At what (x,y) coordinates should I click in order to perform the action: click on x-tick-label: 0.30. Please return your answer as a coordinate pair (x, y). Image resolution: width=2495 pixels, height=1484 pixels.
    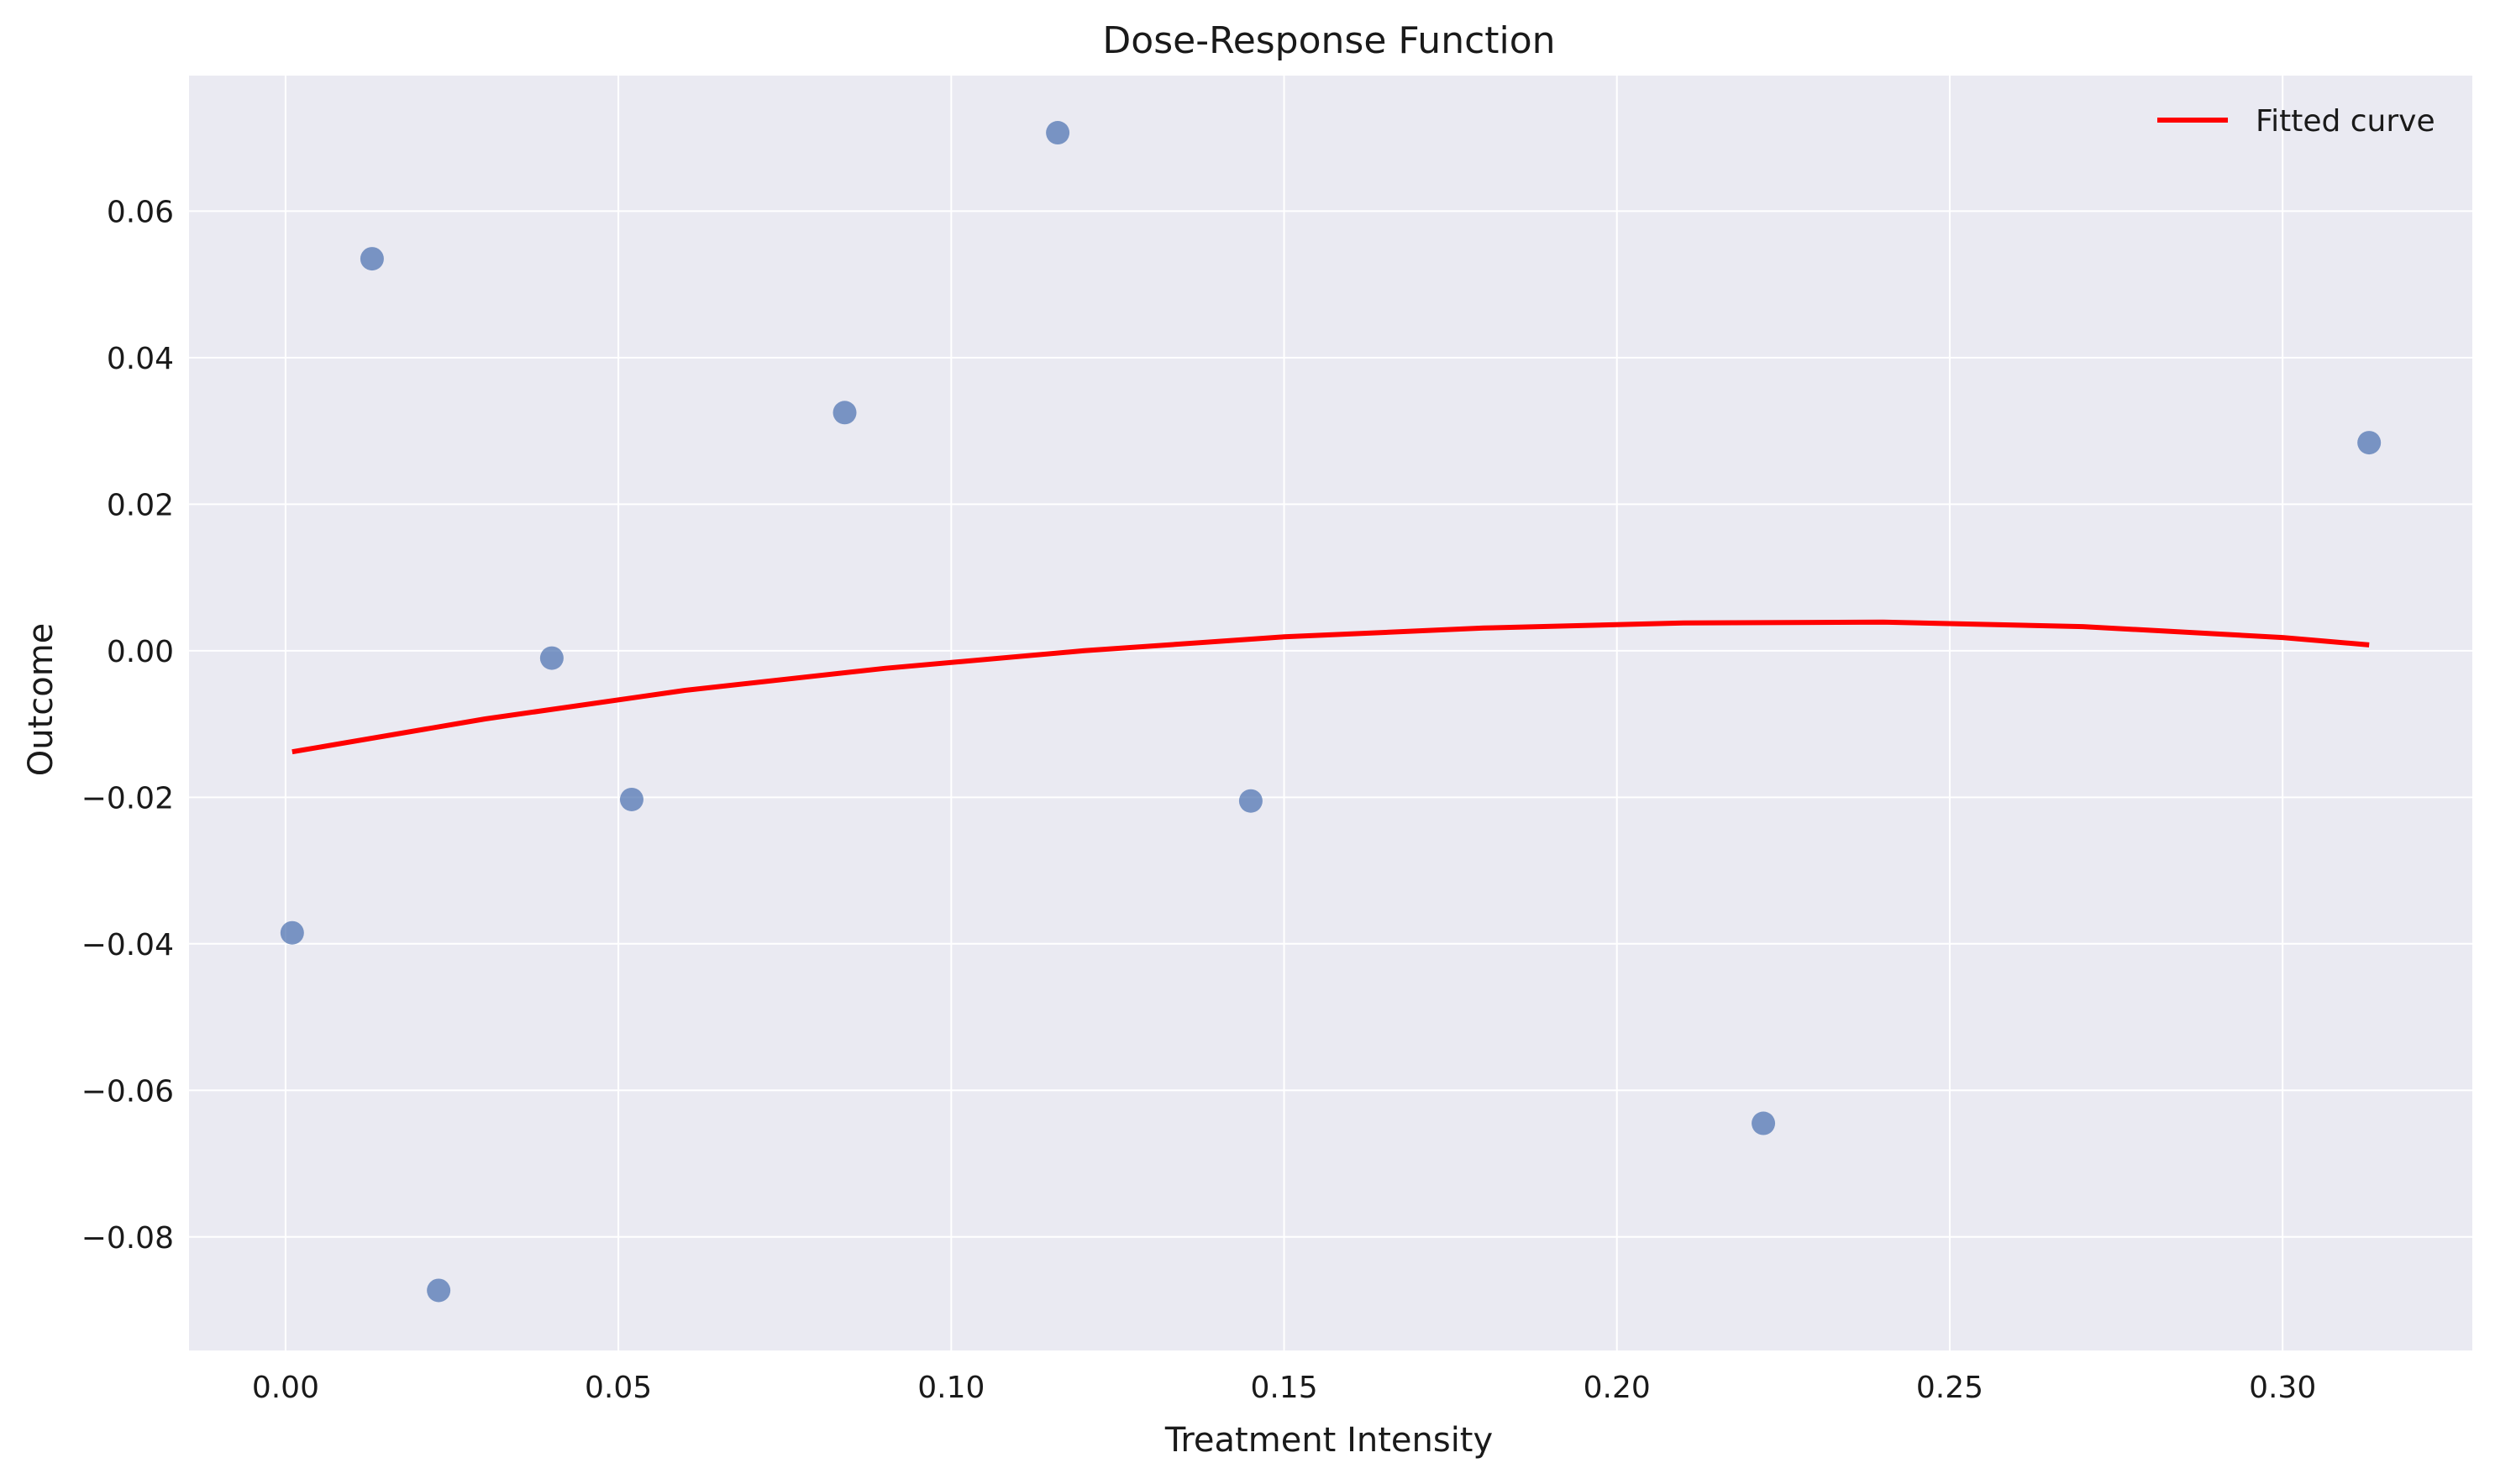
    Looking at the image, I should click on (2282, 1388).